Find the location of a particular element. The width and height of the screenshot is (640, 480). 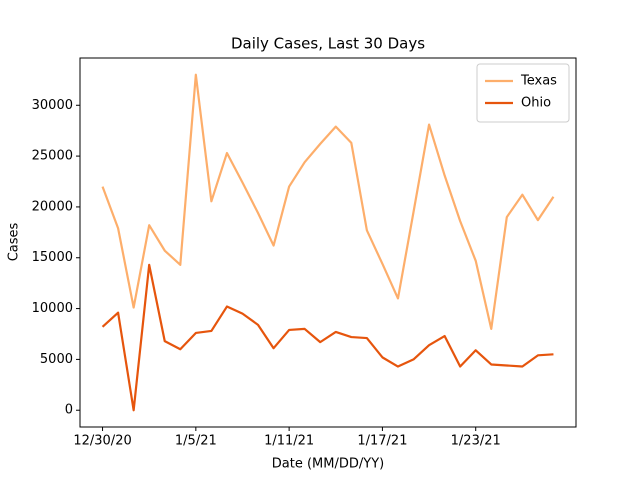

y-tick-label: 30000 is located at coordinates (52, 105).